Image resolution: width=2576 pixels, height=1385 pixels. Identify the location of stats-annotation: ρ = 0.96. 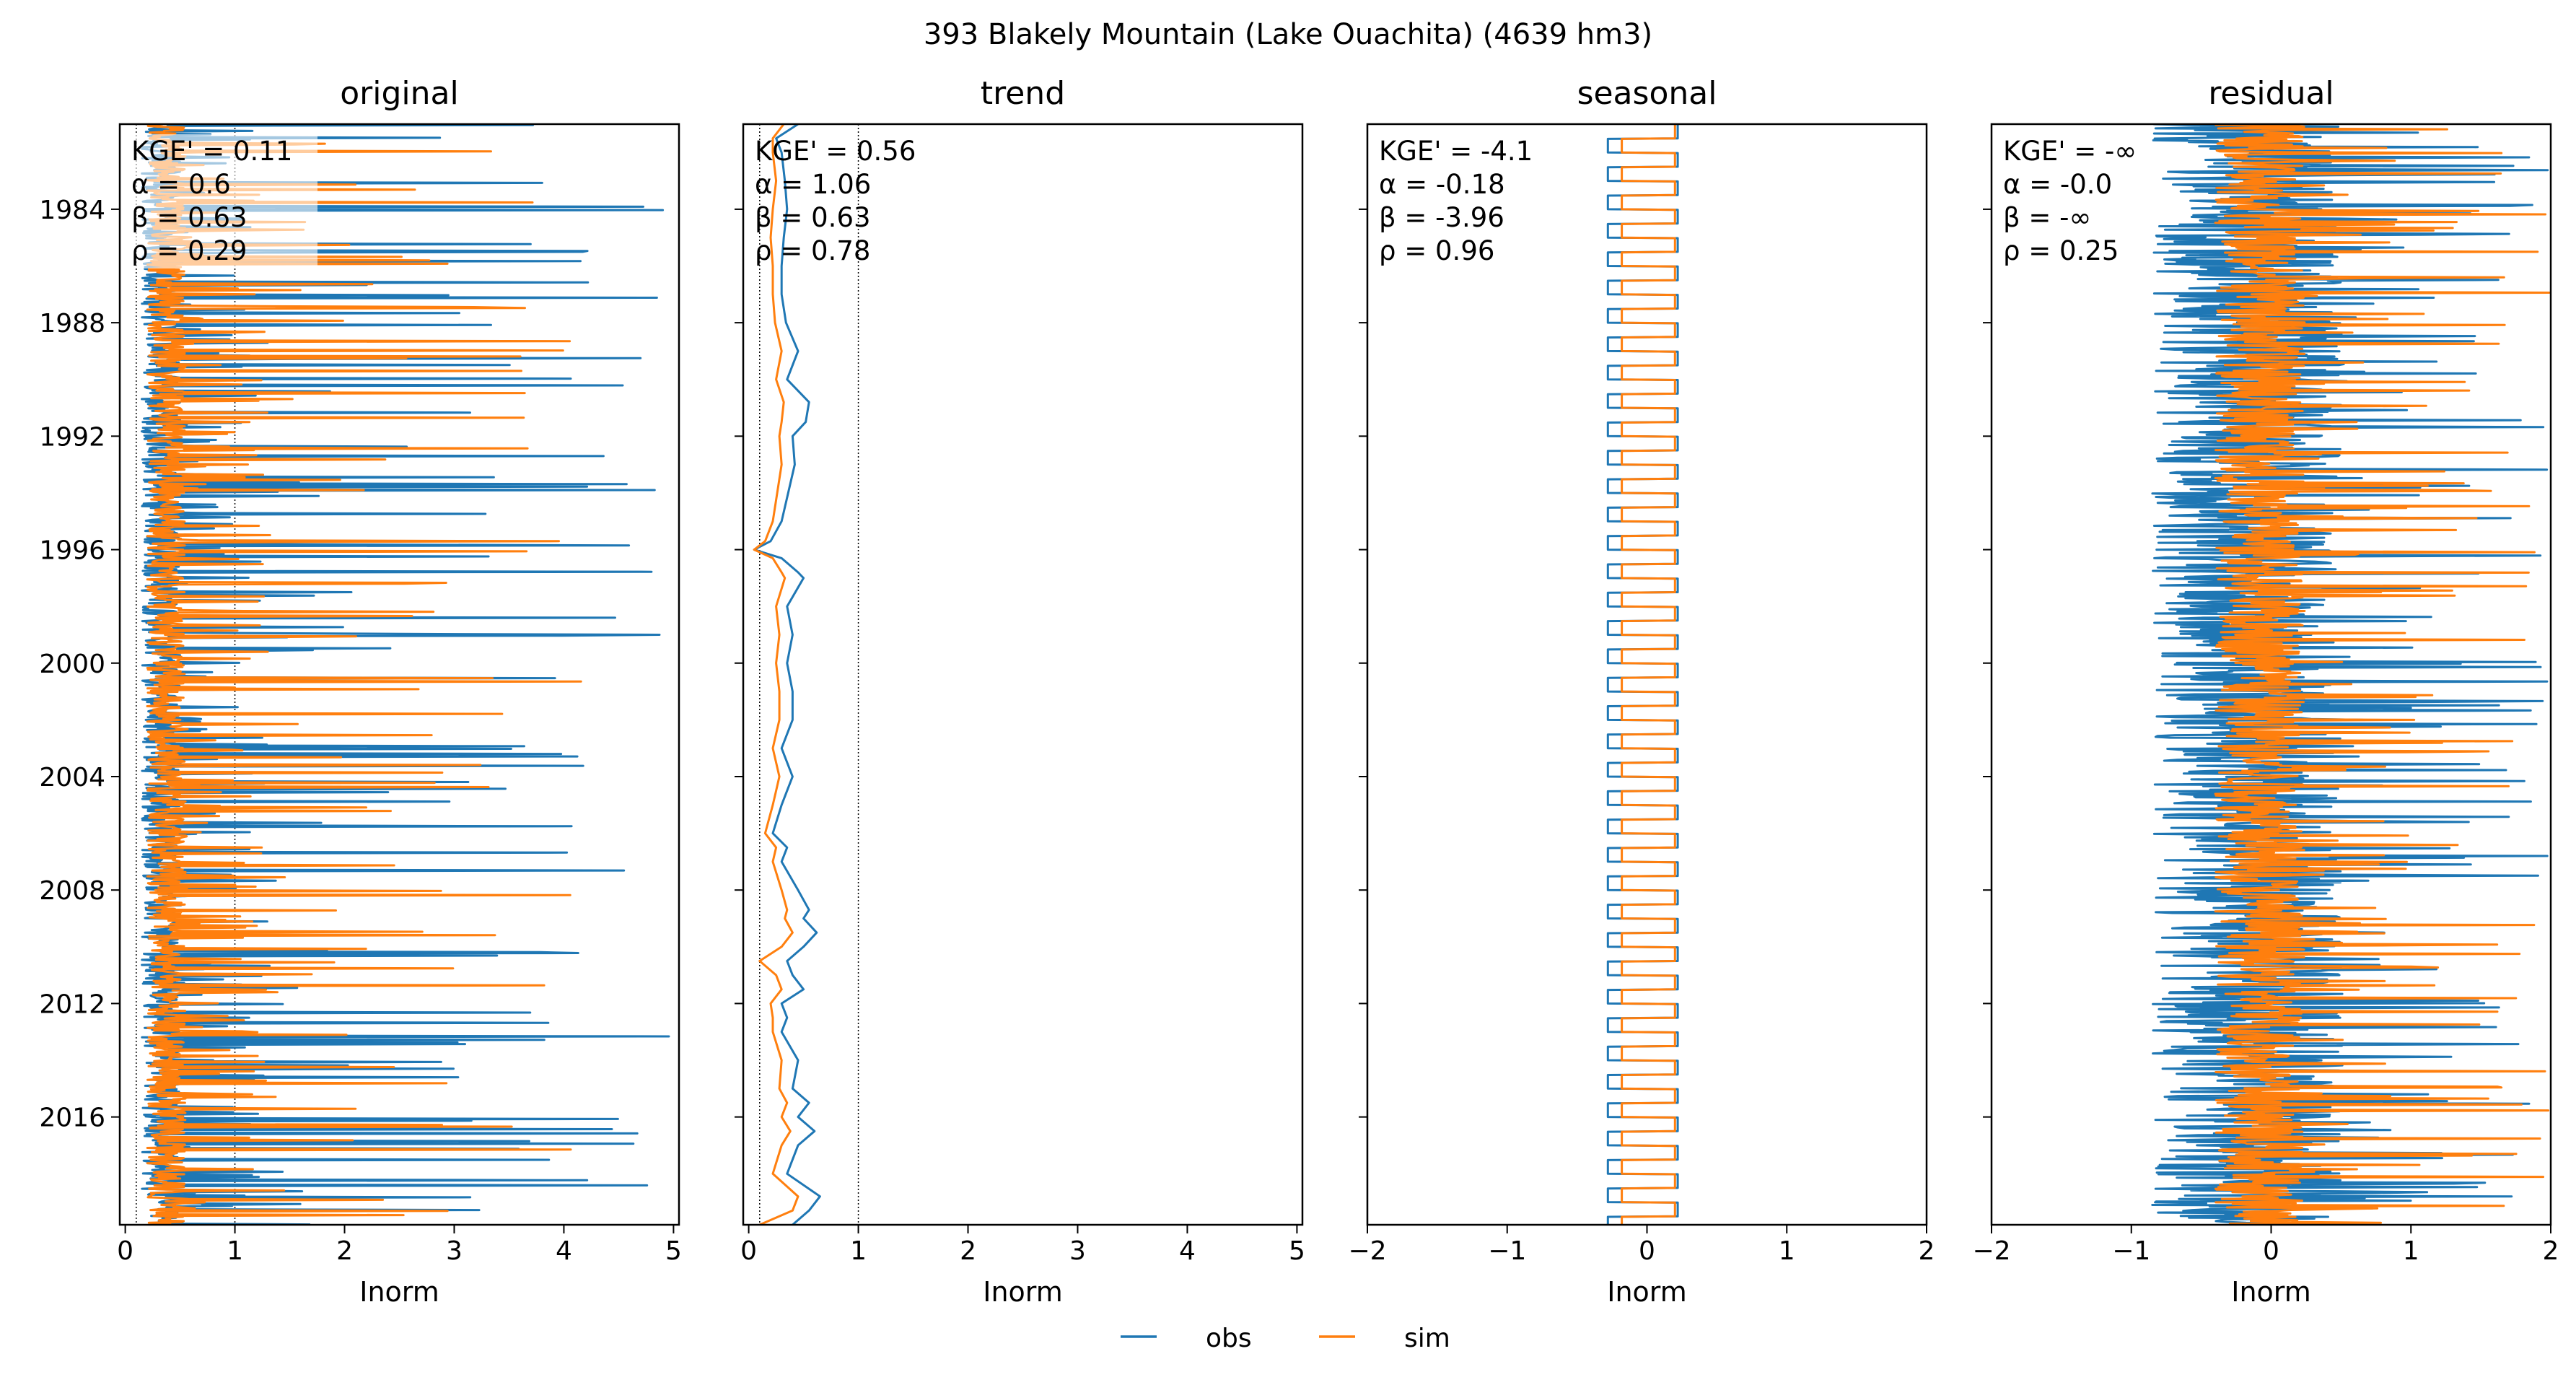
(1436, 250).